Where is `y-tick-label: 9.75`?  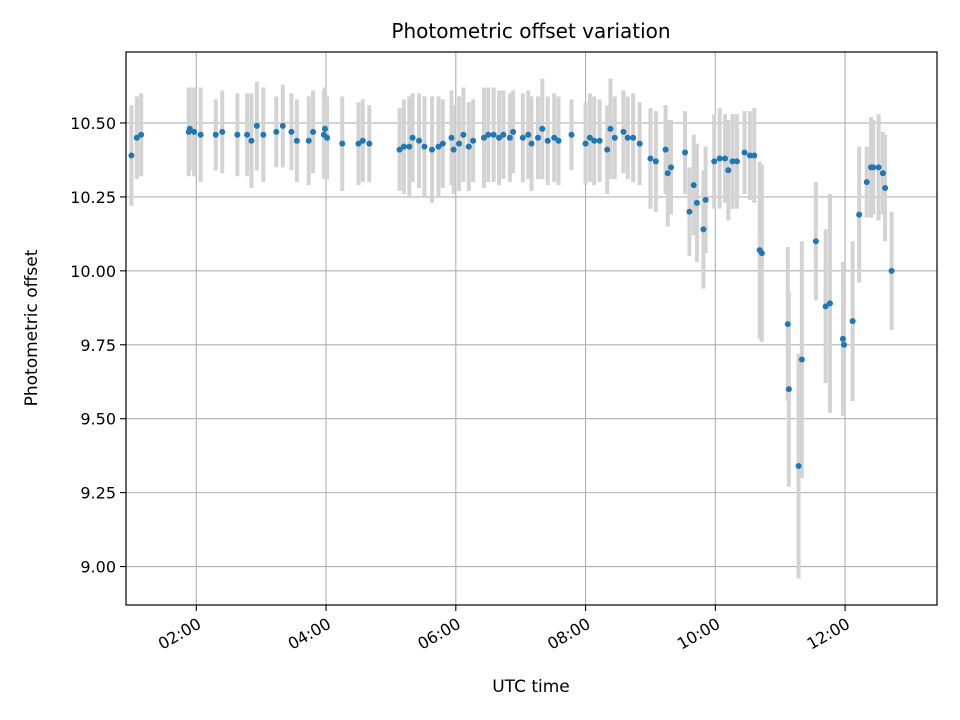
y-tick-label: 9.75 is located at coordinates (98, 345).